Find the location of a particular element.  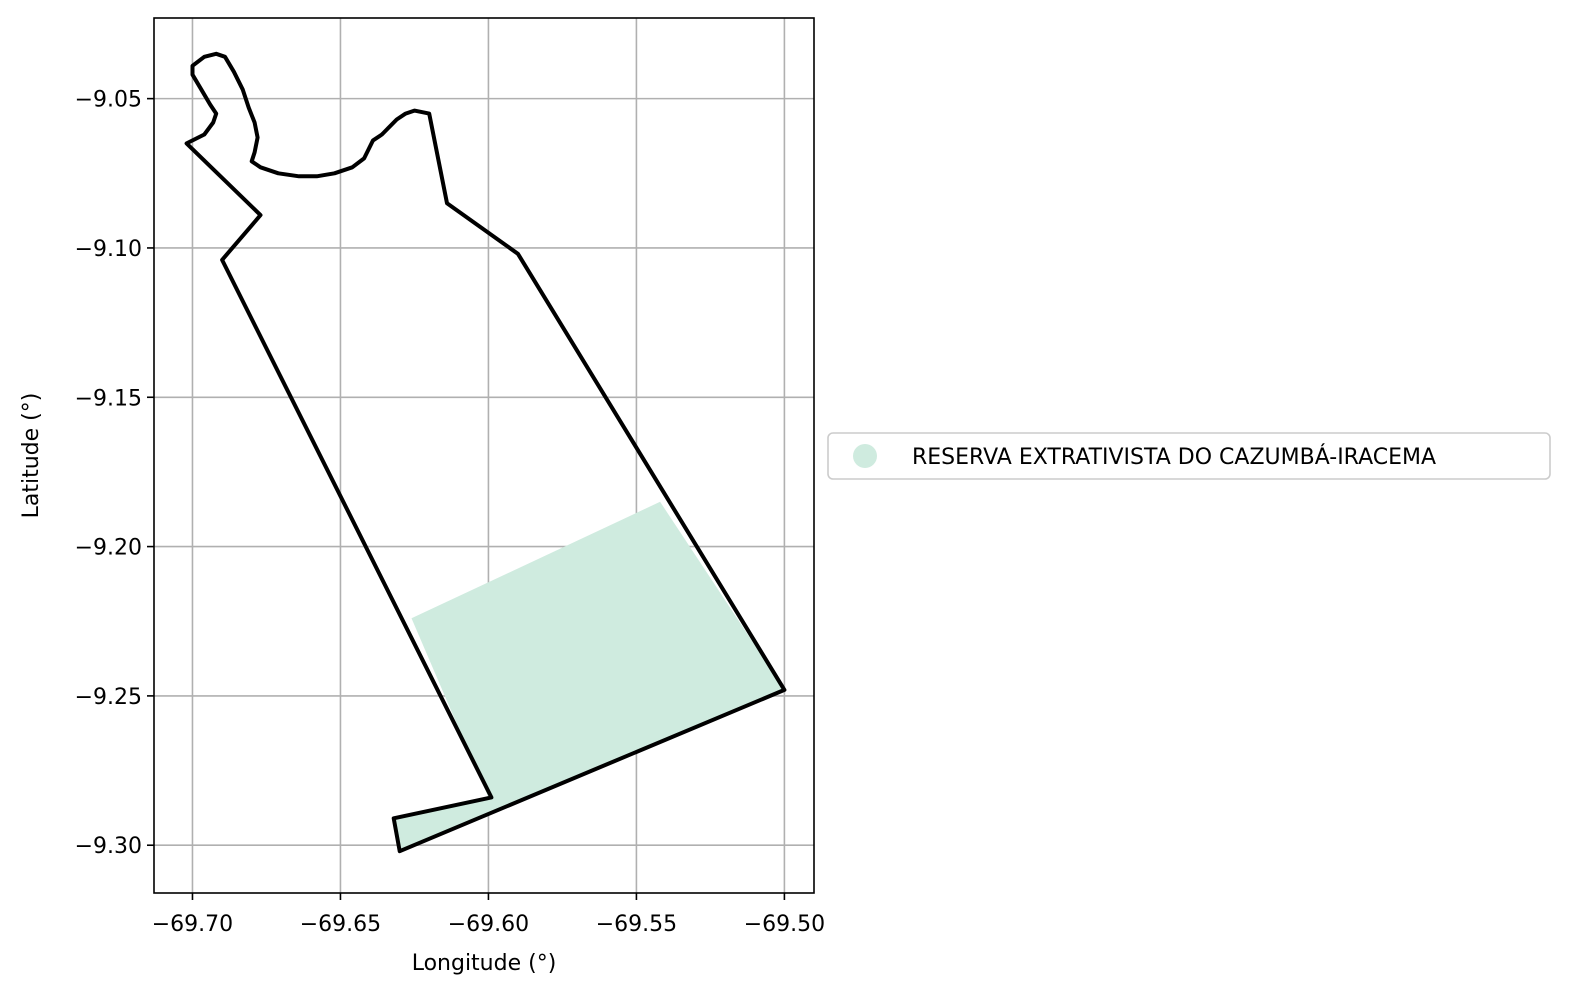

x-tick-label: −69.60 is located at coordinates (488, 924).